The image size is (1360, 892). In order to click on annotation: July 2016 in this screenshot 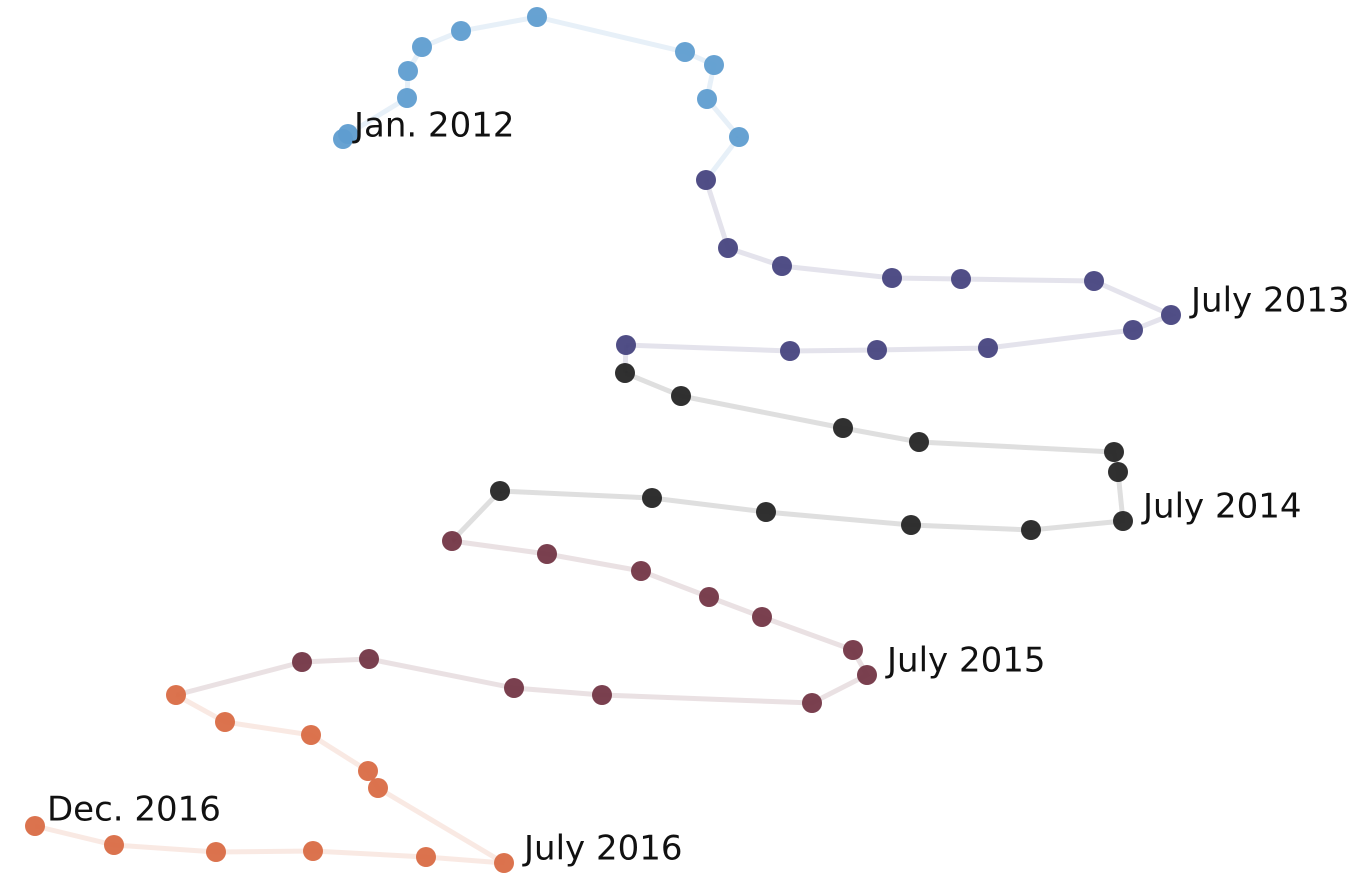, I will do `click(602, 849)`.